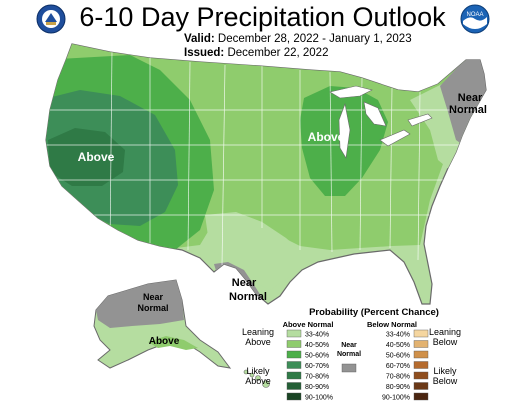 Image resolution: width=525 pixels, height=405 pixels. What do you see at coordinates (445, 381) in the screenshot?
I see `legend-likely-below-2: Below` at bounding box center [445, 381].